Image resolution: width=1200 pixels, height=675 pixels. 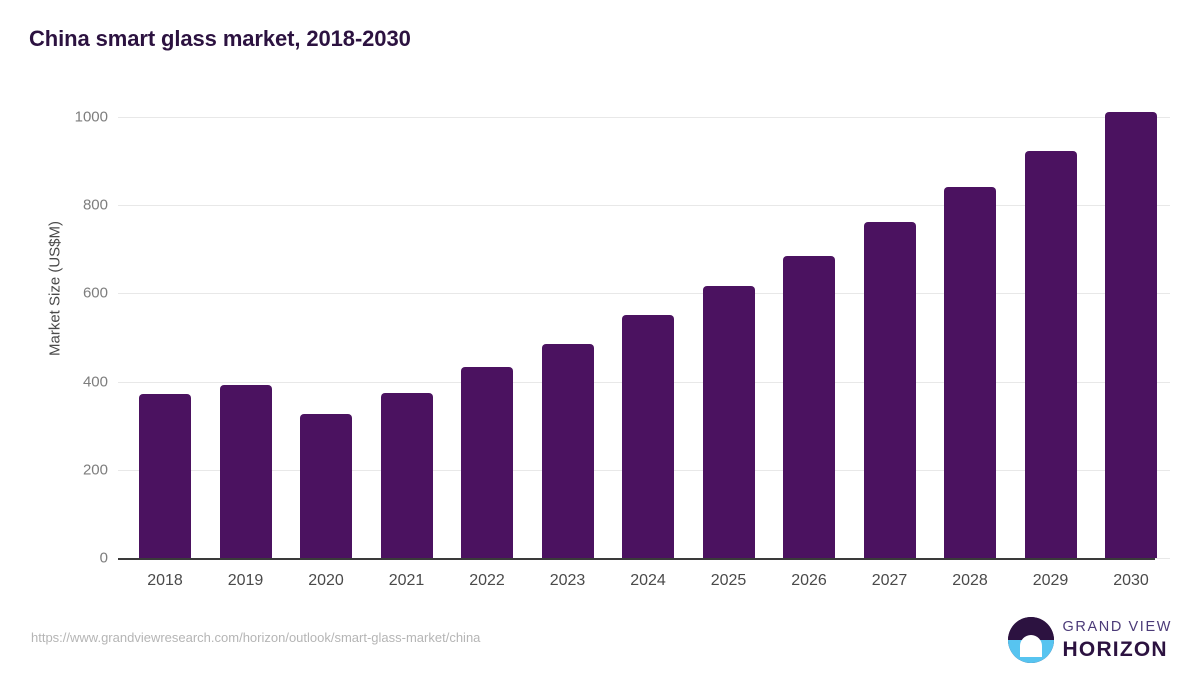 What do you see at coordinates (1030, 628) in the screenshot?
I see `logo-sky-half` at bounding box center [1030, 628].